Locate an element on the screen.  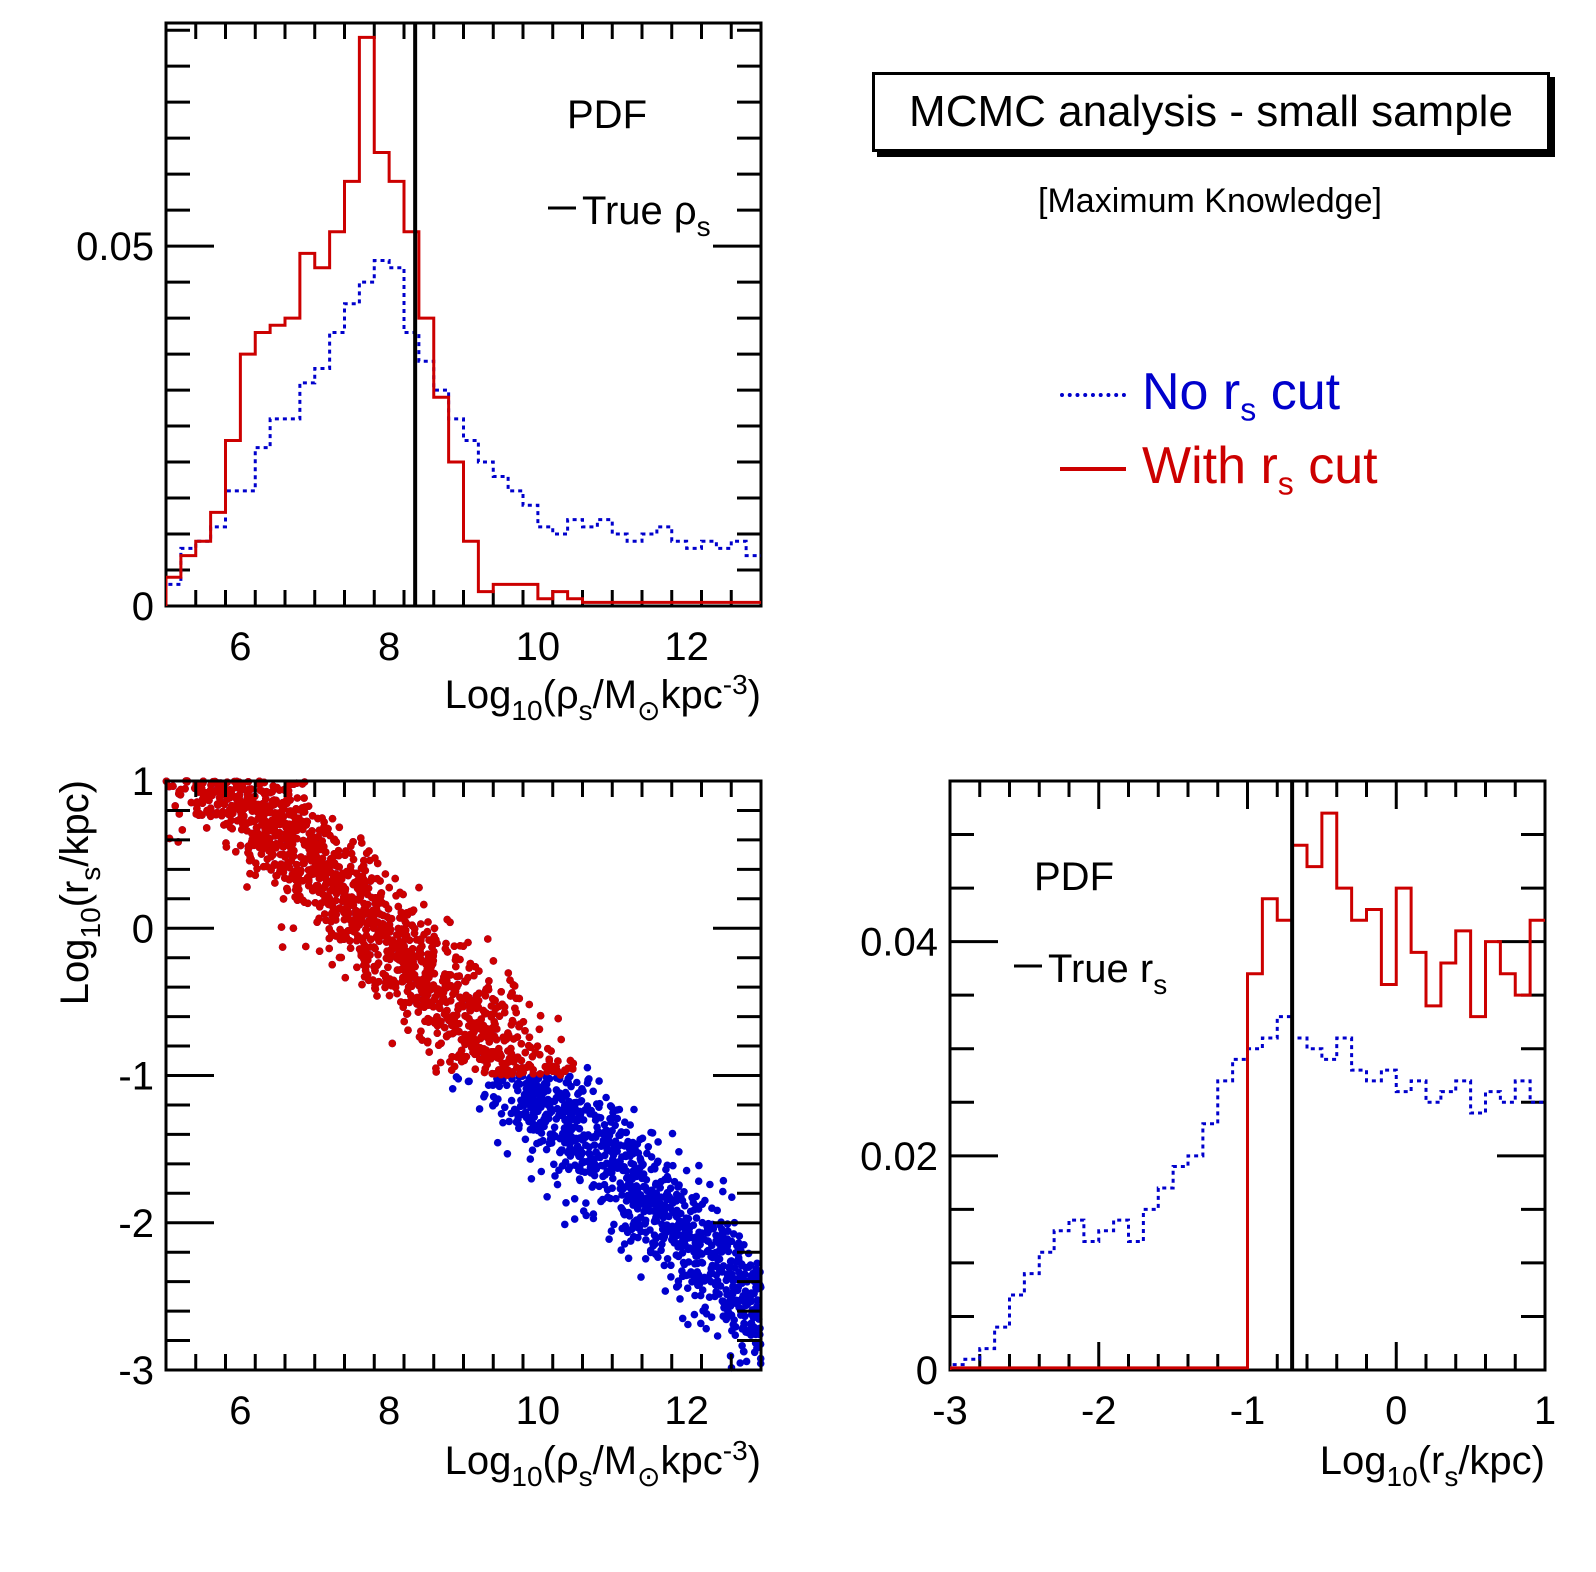
x-tick-label: 6 is located at coordinates (240, 1411).